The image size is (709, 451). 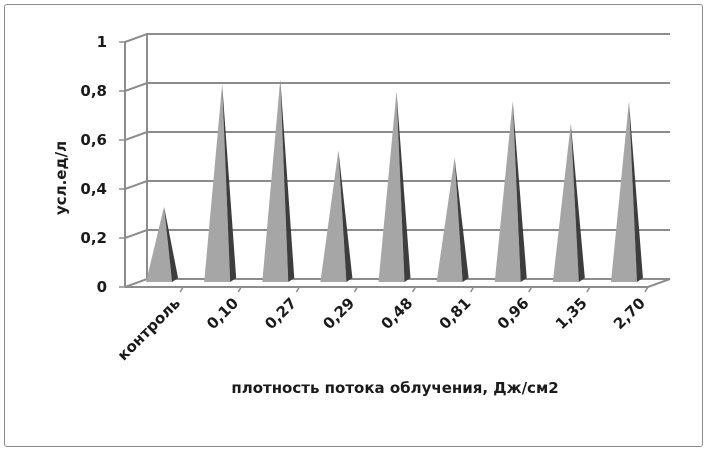 What do you see at coordinates (149, 329) in the screenshot?
I see `x-tick-label-0: контроль` at bounding box center [149, 329].